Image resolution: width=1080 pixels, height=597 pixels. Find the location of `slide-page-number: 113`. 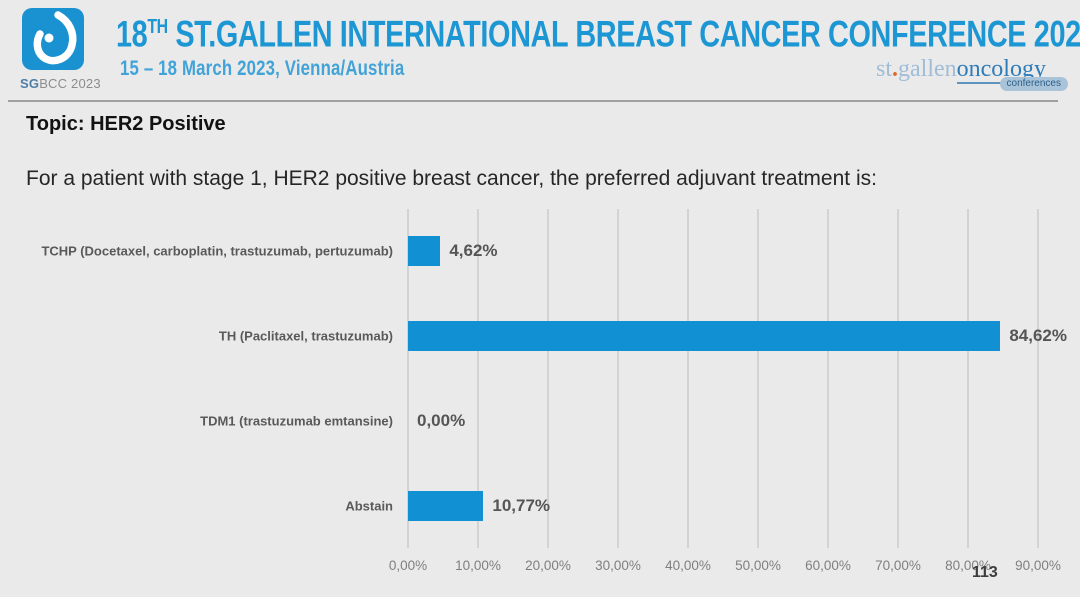

slide-page-number: 113 is located at coordinates (985, 572).